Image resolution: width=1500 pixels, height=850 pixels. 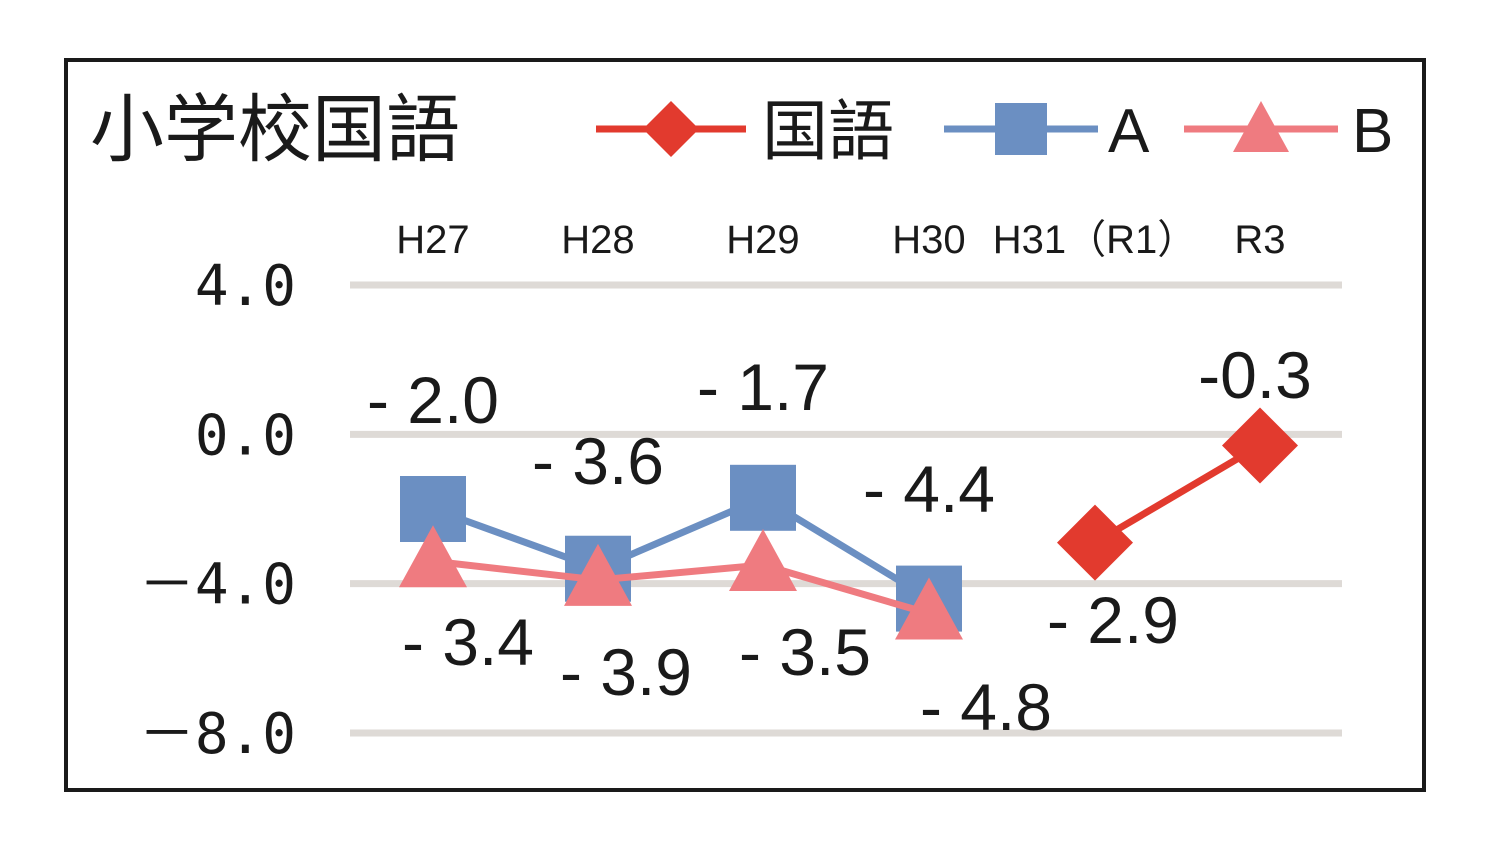 I want to click on x-tick-label: H27, so click(x=432, y=240).